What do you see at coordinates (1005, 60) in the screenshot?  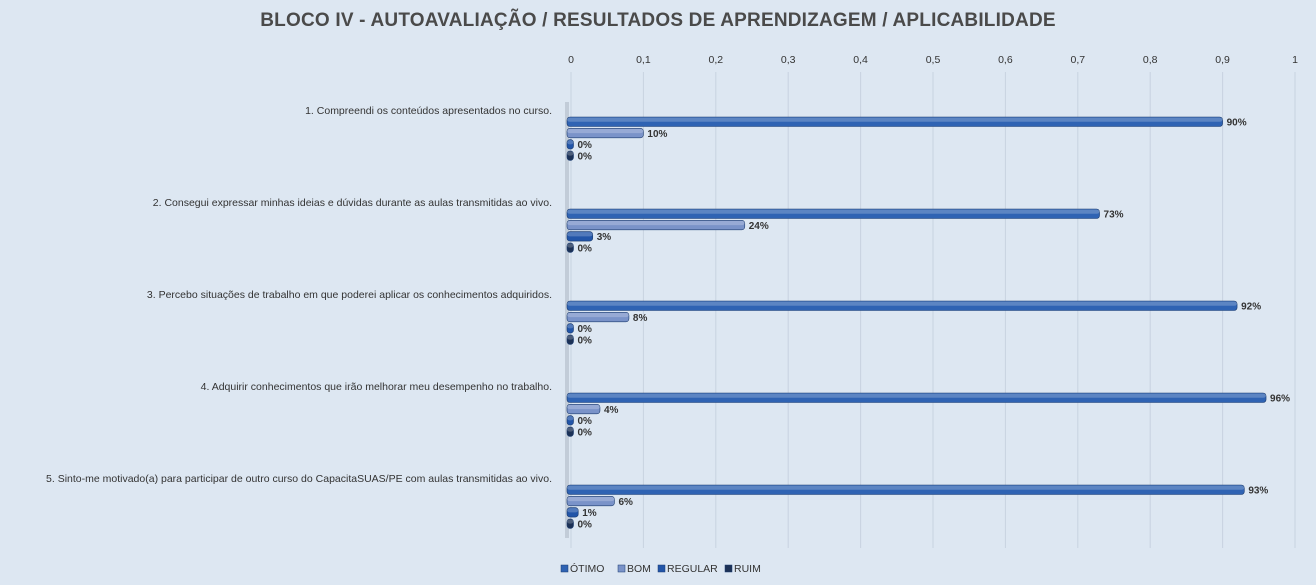 I see `x-tick-label: 0,6` at bounding box center [1005, 60].